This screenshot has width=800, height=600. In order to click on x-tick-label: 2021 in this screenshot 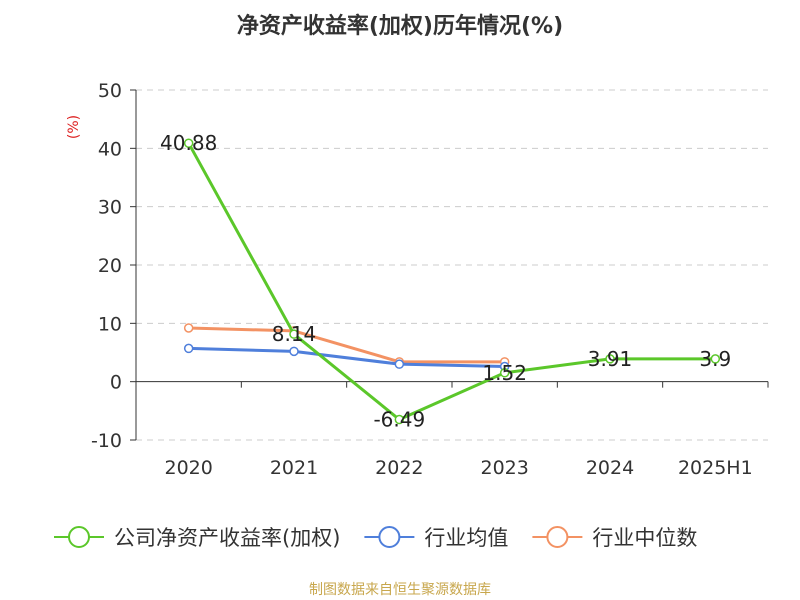, I will do `click(294, 468)`.